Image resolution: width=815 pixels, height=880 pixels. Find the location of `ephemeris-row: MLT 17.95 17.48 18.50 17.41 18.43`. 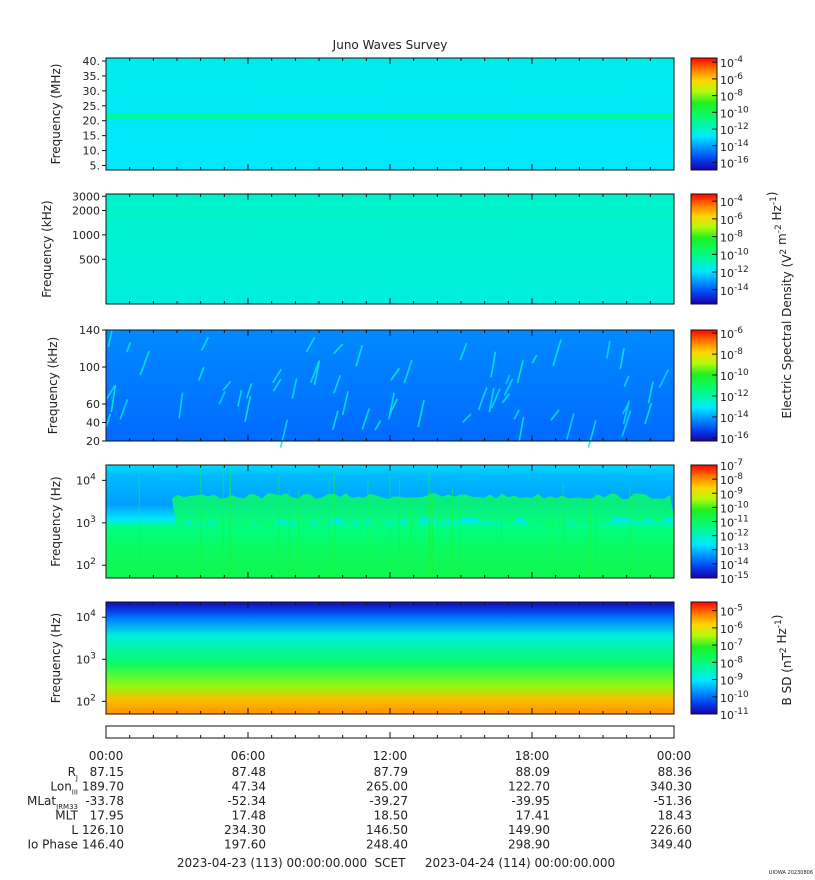

ephemeris-row: MLT 17.95 17.48 18.50 17.41 18.43 is located at coordinates (373, 816).